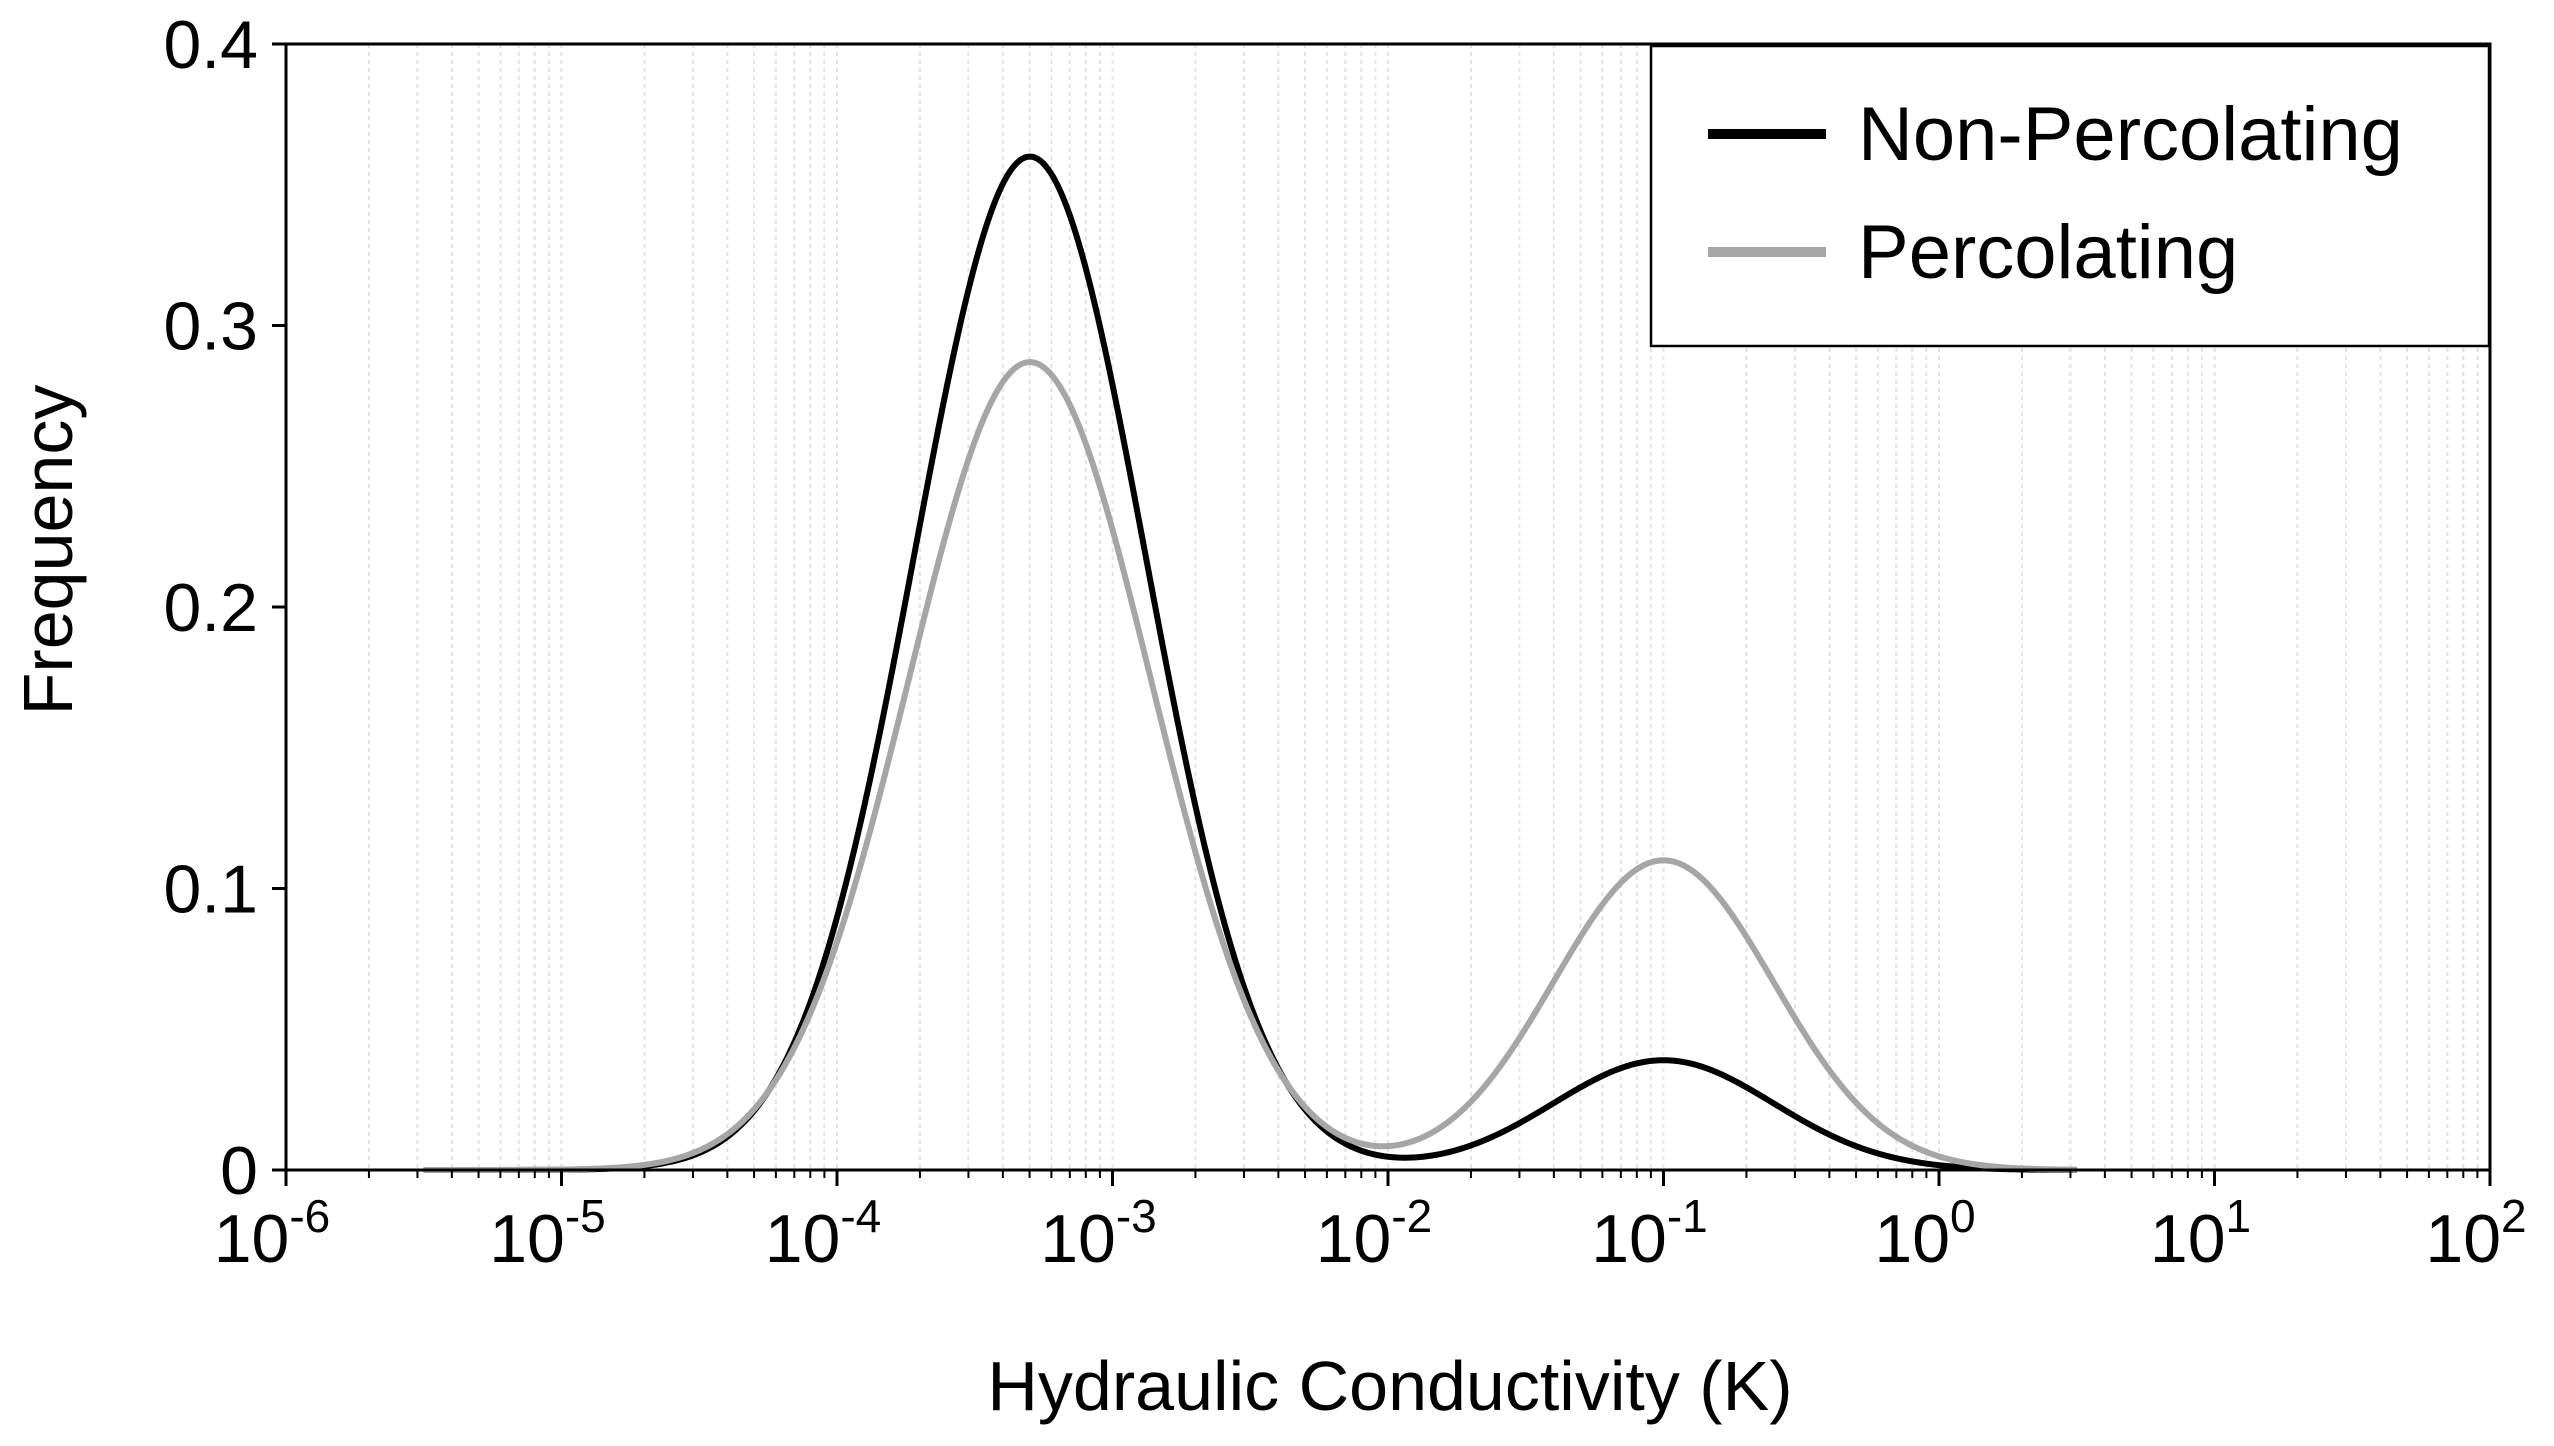  Describe the element at coordinates (210, 608) in the screenshot. I see `y-tick-label: 0.2` at that location.